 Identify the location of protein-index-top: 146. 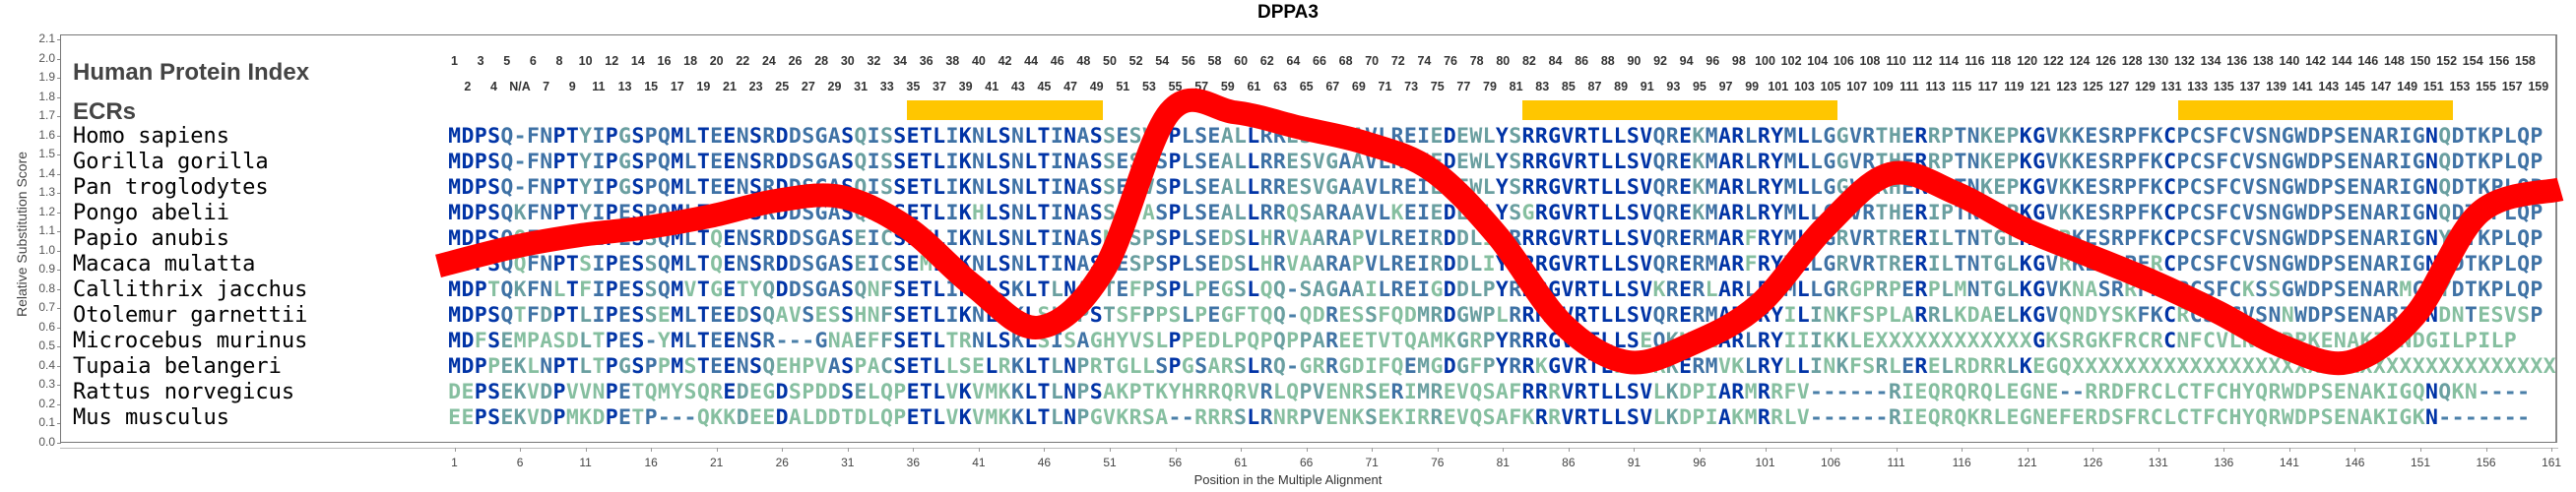
(2368, 61).